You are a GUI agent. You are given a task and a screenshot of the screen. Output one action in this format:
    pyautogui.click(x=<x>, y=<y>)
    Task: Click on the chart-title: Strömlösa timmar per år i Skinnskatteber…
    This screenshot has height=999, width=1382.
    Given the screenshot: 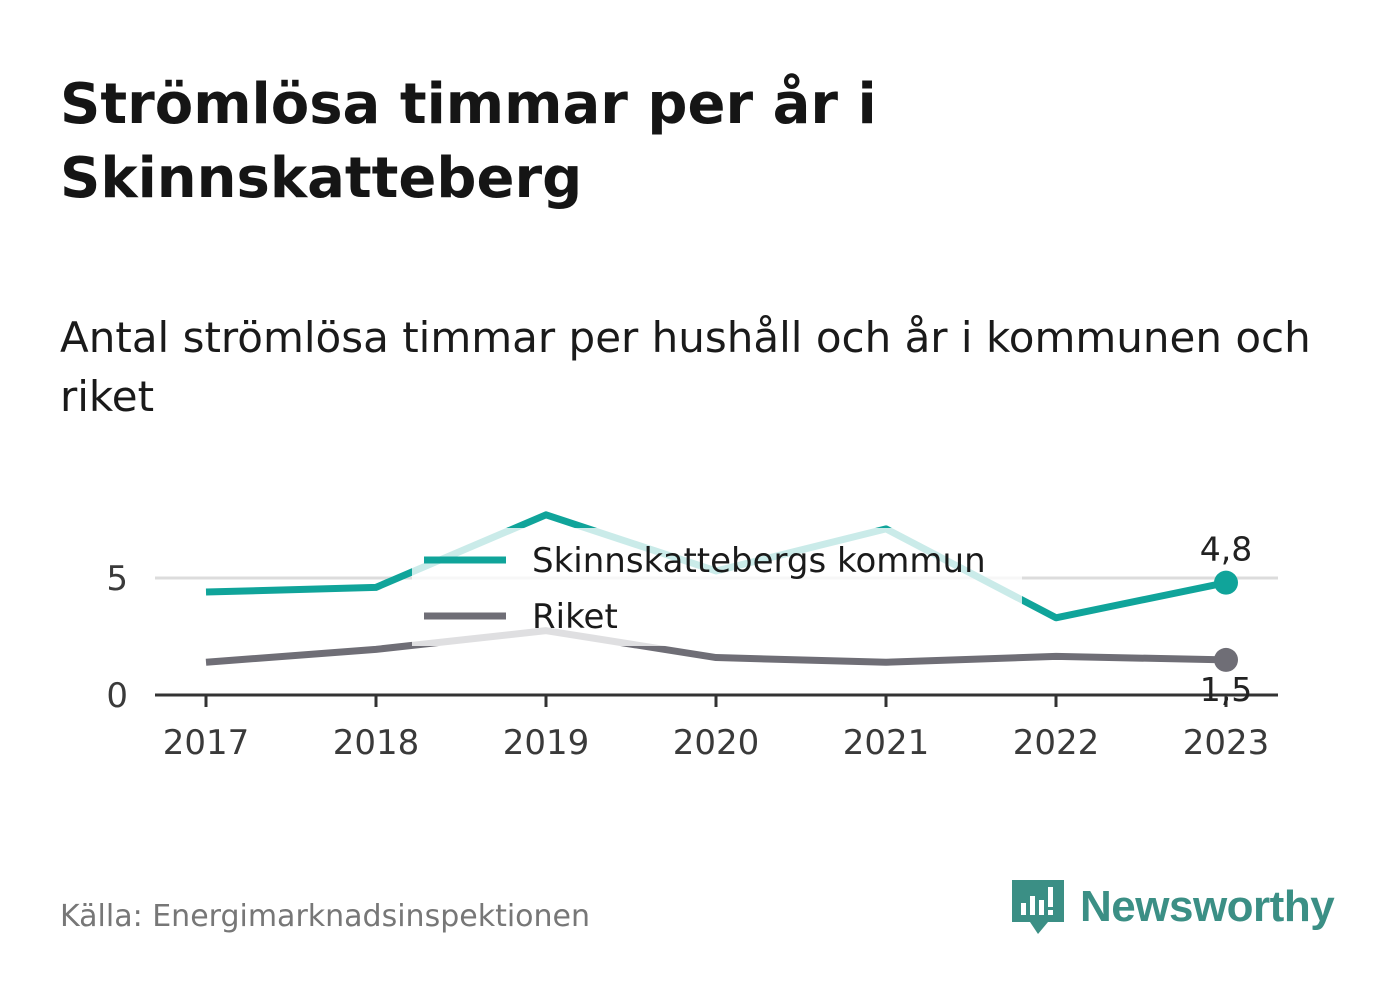 What is the action you would take?
    pyautogui.click(x=468, y=141)
    